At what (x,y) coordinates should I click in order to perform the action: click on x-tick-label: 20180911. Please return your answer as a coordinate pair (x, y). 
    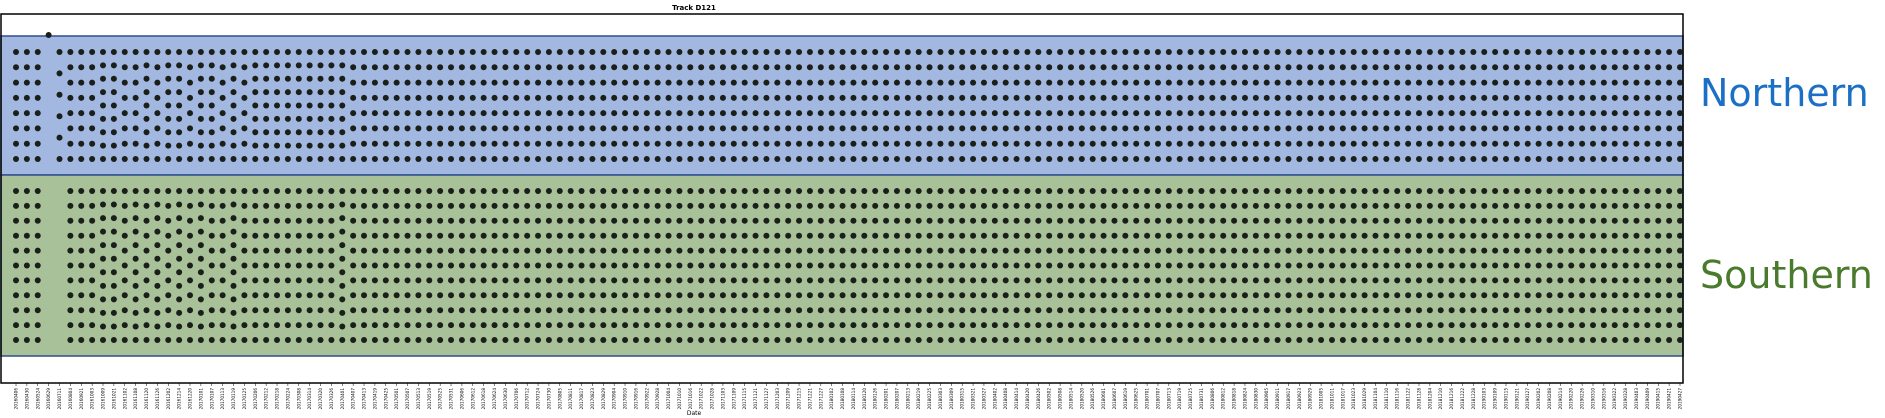
    Looking at the image, I should click on (1277, 399).